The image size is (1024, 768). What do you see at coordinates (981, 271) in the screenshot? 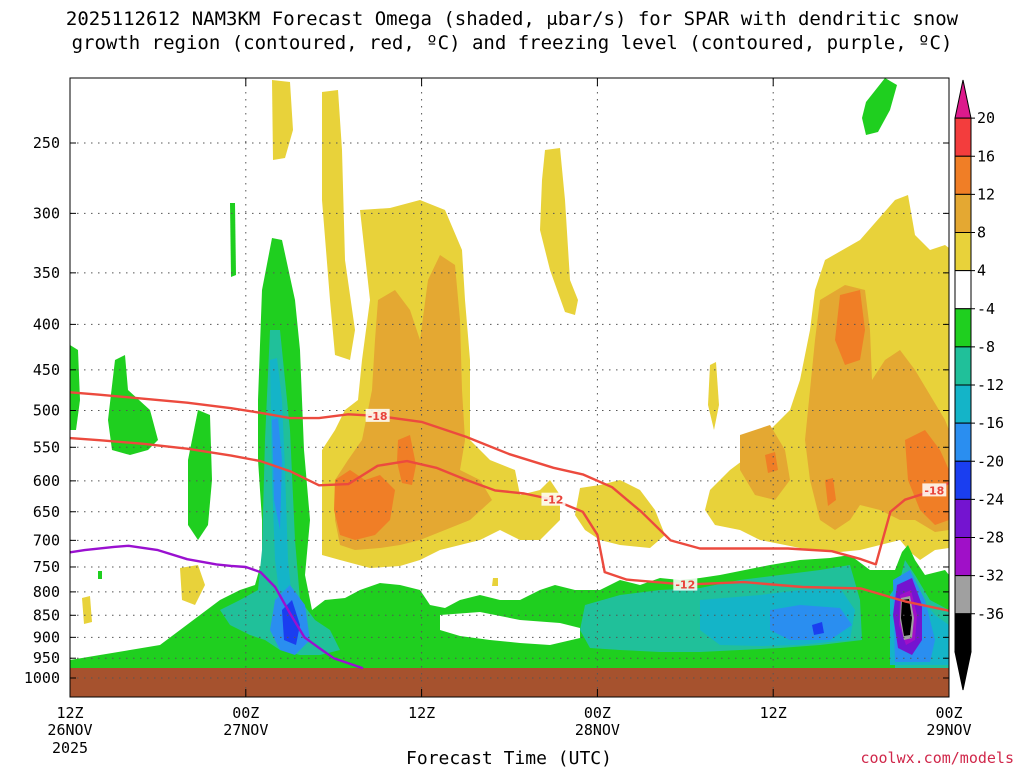
I see `colorbar-label: 4` at bounding box center [981, 271].